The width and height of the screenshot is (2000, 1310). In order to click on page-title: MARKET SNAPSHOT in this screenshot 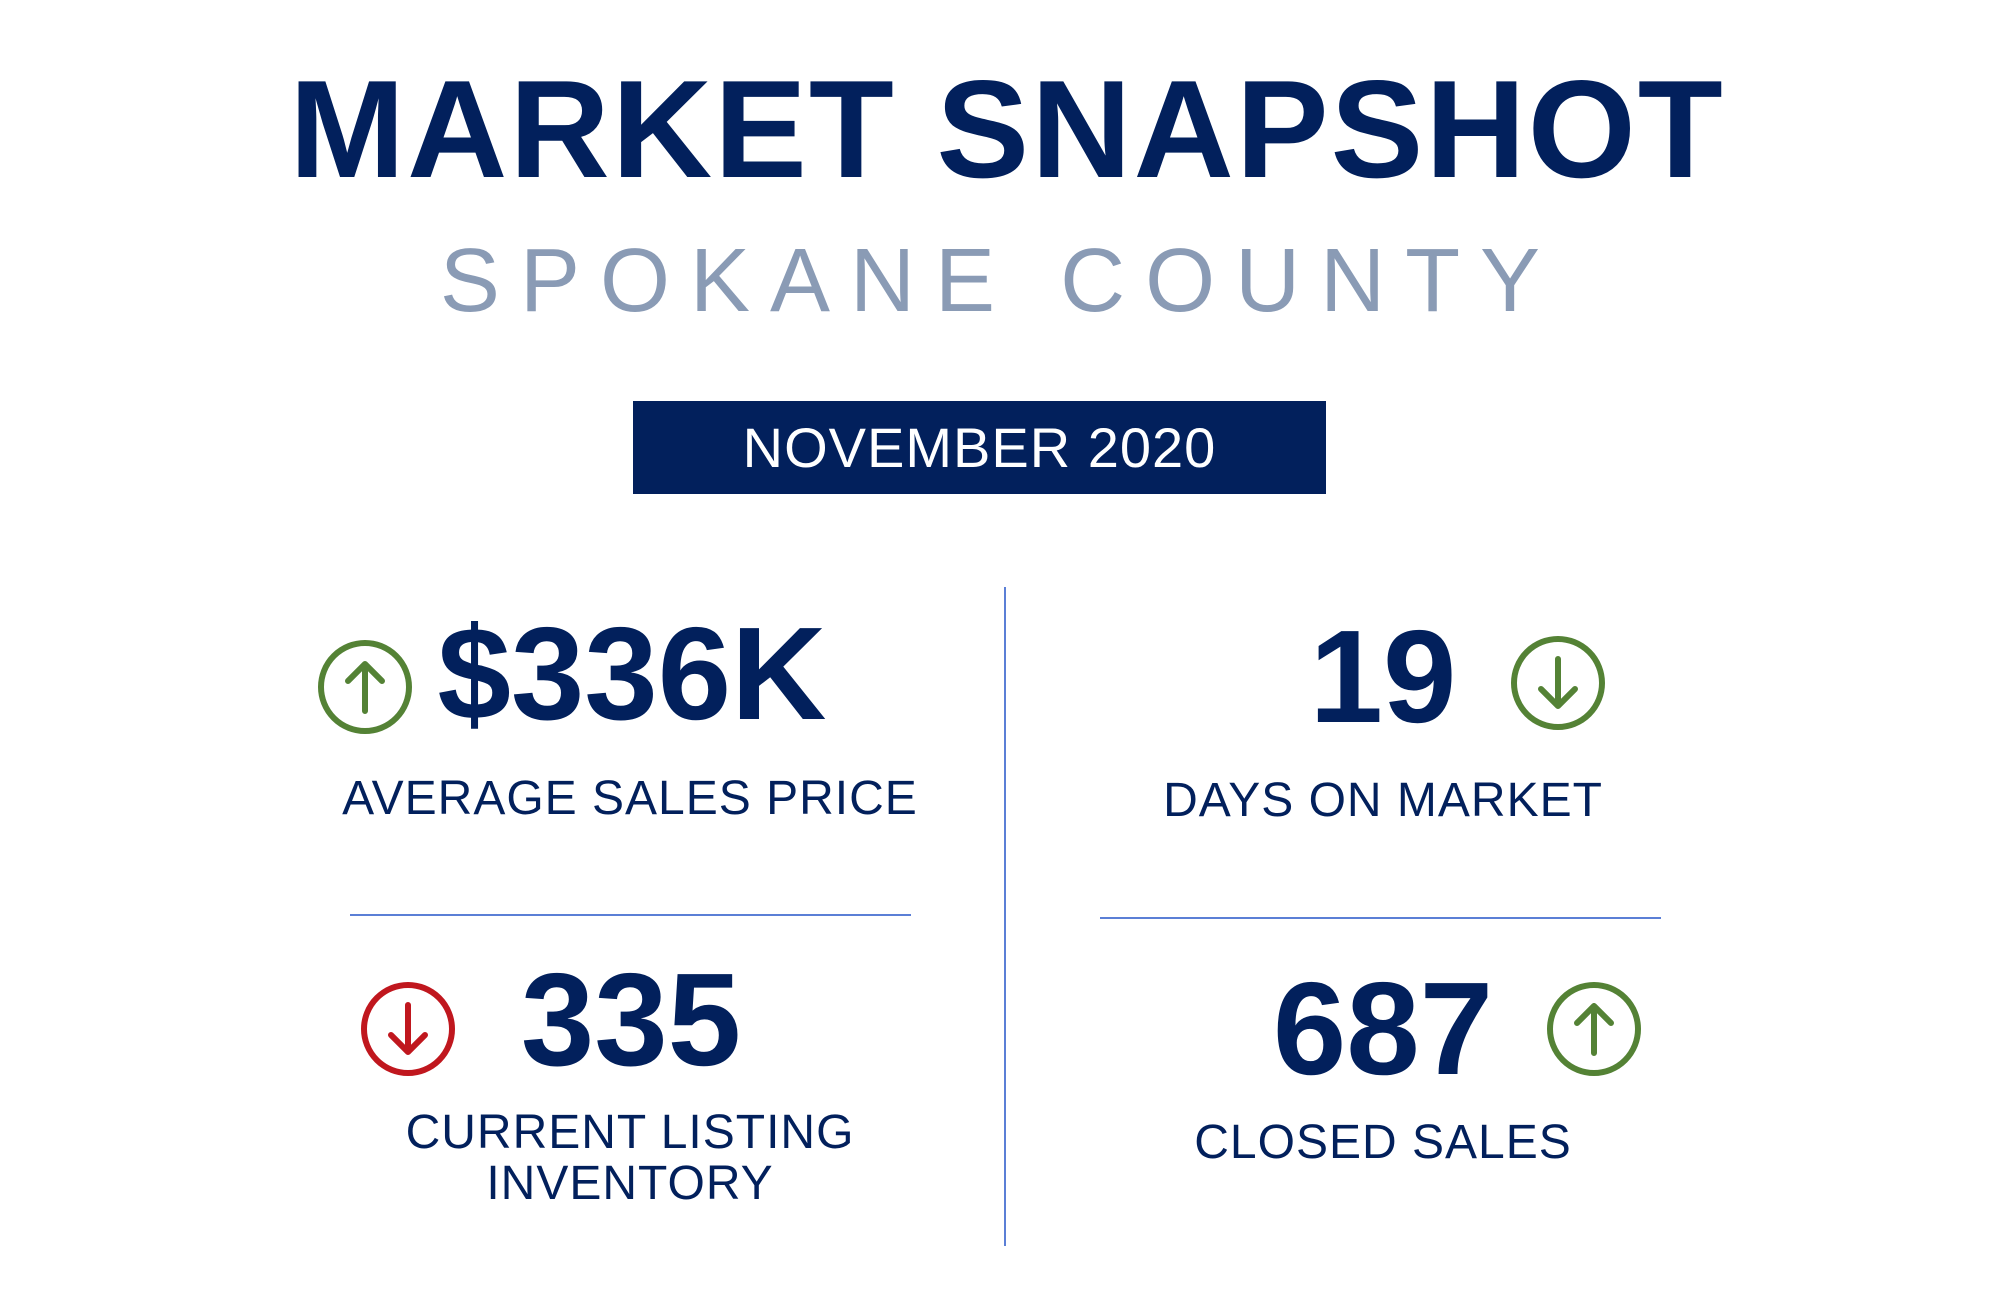, I will do `click(1007, 129)`.